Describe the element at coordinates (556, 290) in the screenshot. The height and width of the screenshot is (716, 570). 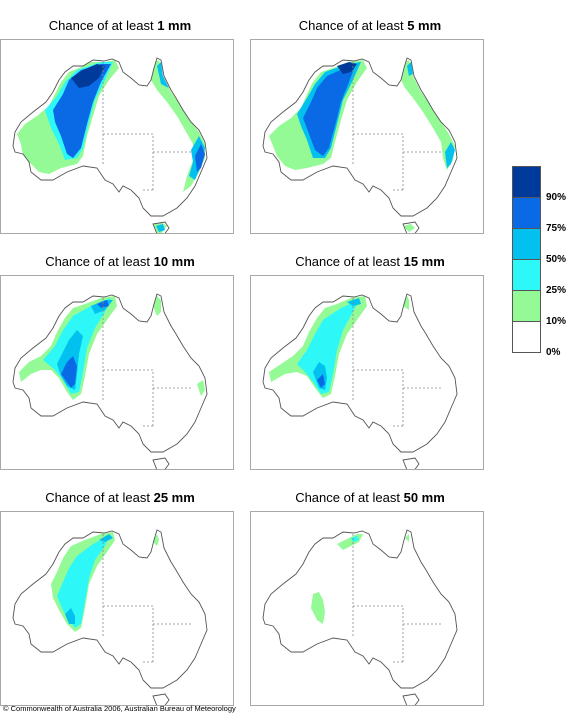
I see `legend-label-25: 25%` at that location.